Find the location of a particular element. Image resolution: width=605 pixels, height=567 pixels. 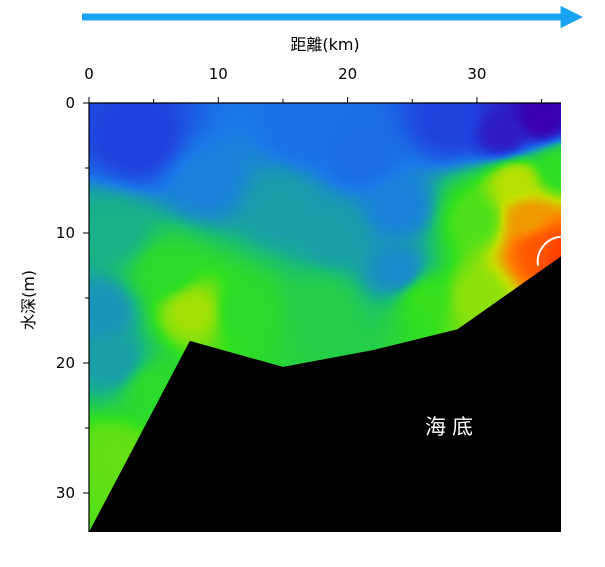

x-axis-title: 距離(km) is located at coordinates (324, 44).